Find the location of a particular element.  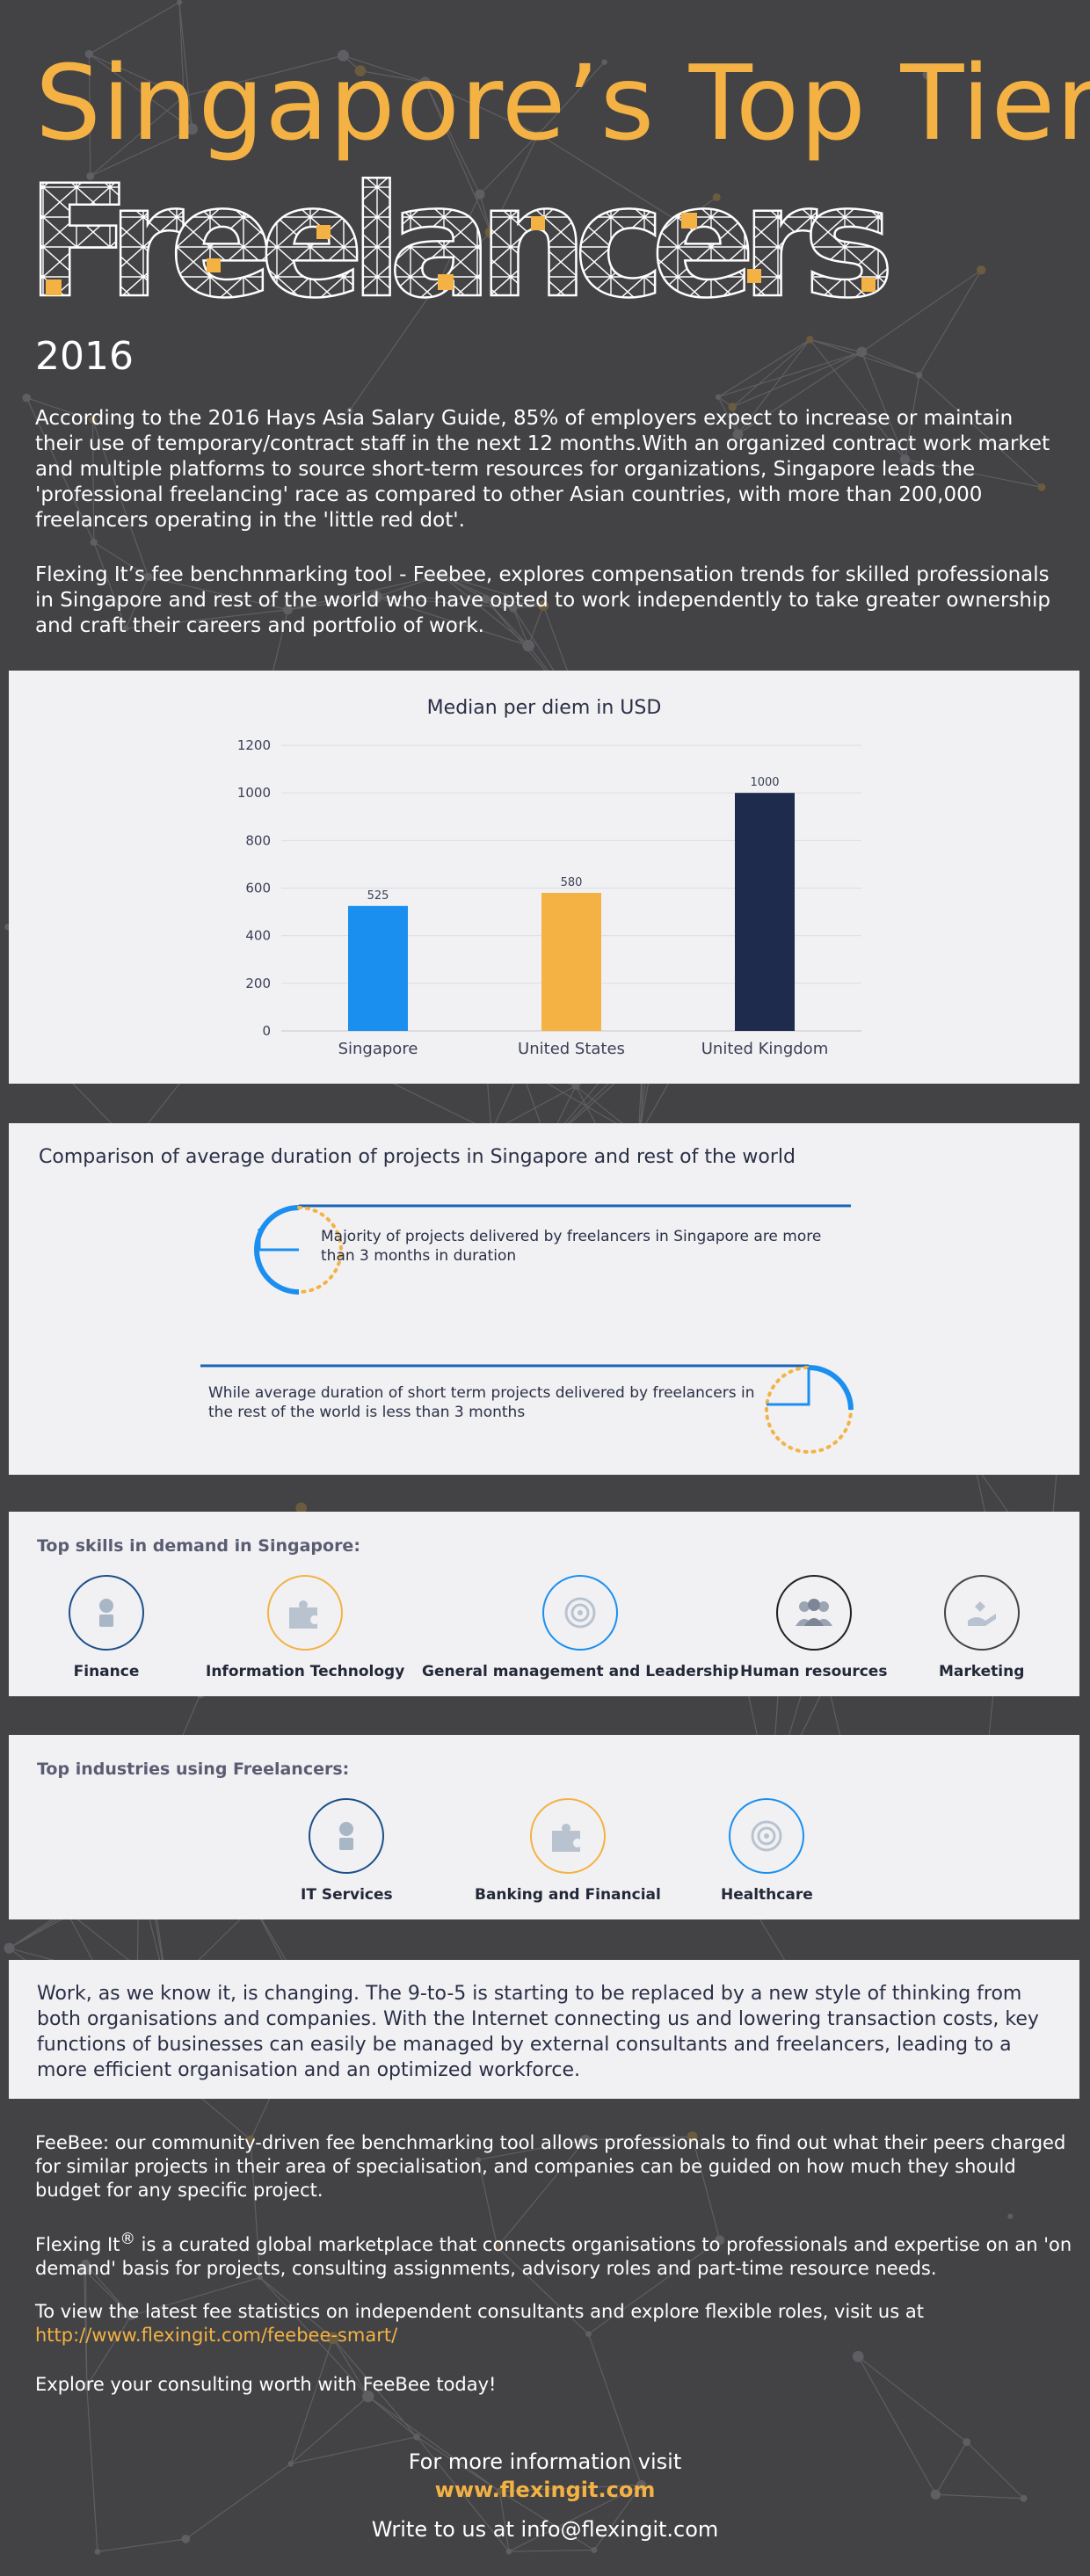

year-heading: 2016 is located at coordinates (84, 356).